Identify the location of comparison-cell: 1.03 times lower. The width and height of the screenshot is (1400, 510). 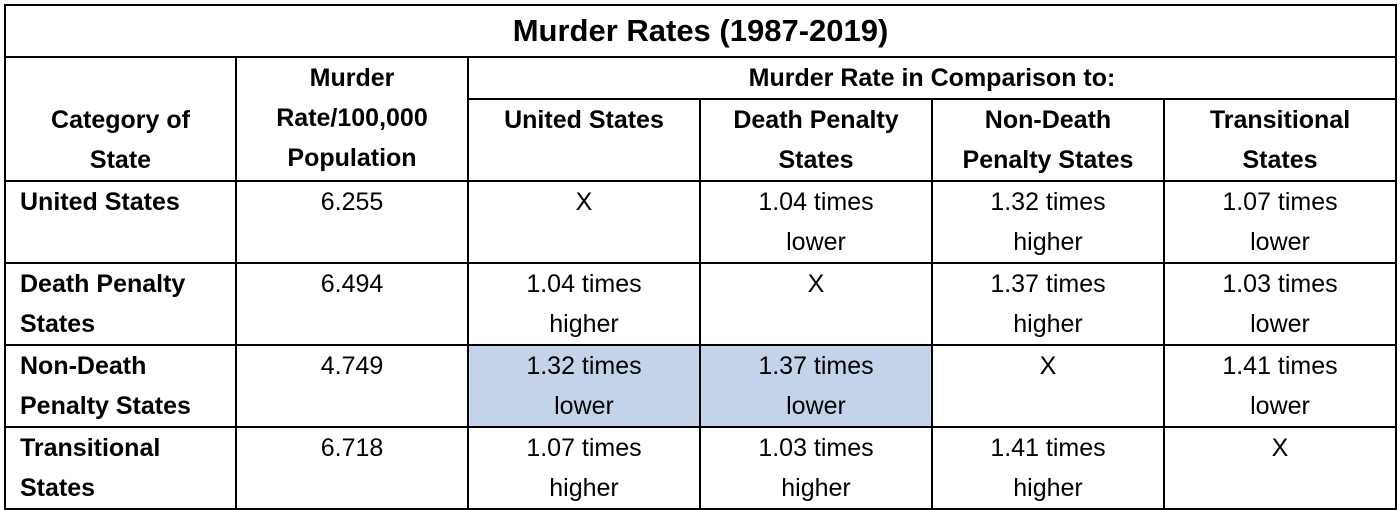
(1280, 304).